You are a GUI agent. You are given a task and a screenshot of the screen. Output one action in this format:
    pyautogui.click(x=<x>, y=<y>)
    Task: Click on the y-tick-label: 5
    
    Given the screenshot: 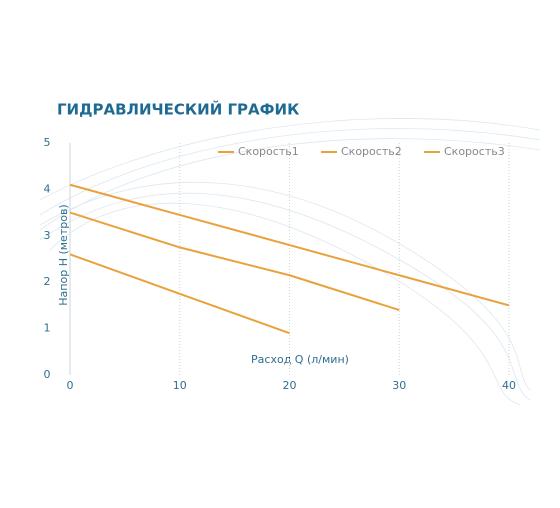 What is the action you would take?
    pyautogui.click(x=47, y=142)
    